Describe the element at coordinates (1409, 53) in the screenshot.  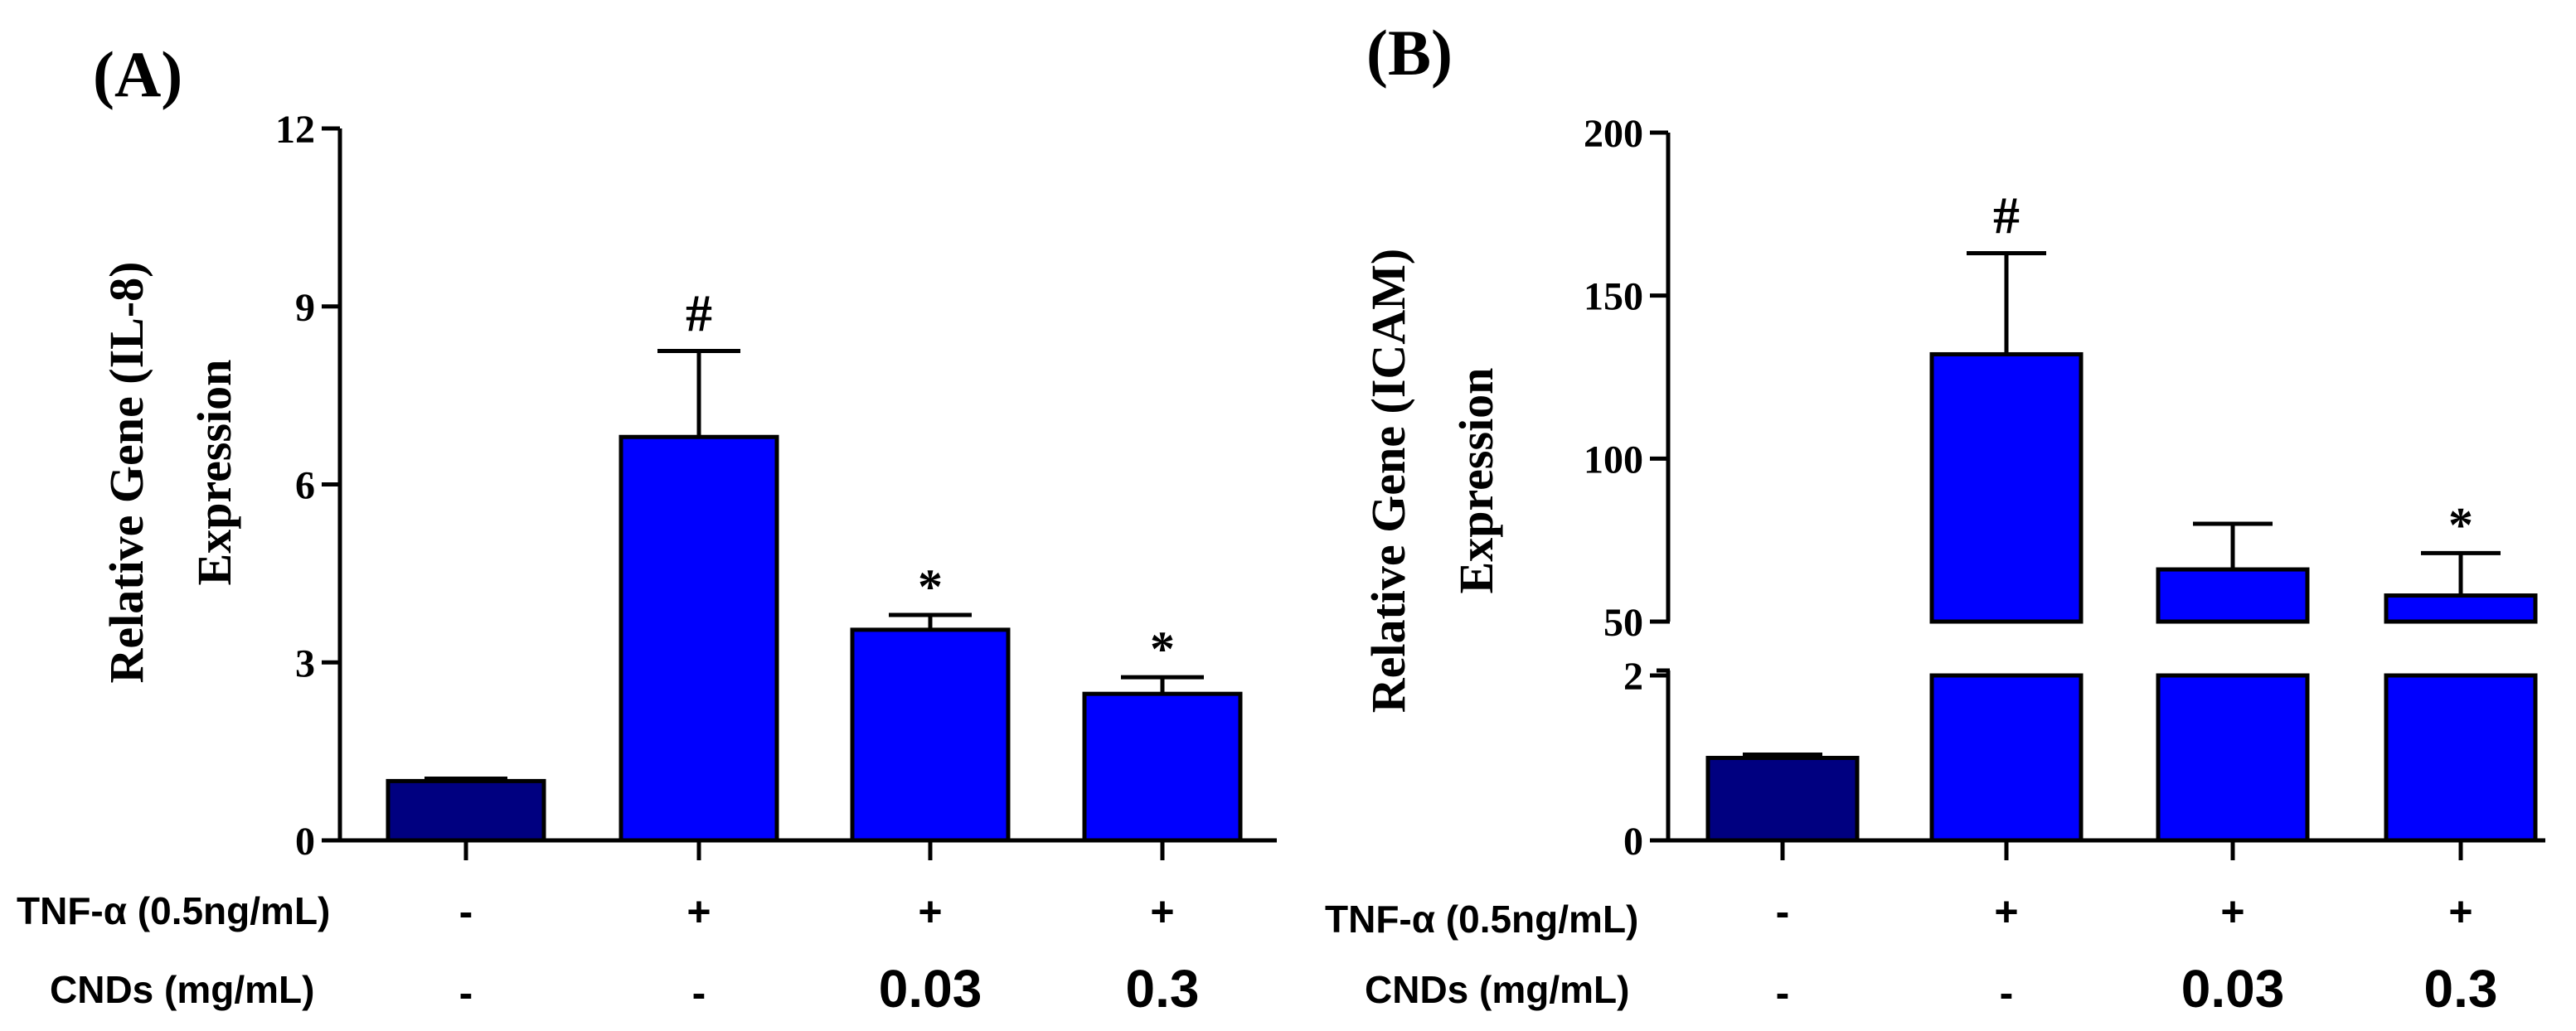
I see `panel-b-label: (B)` at that location.